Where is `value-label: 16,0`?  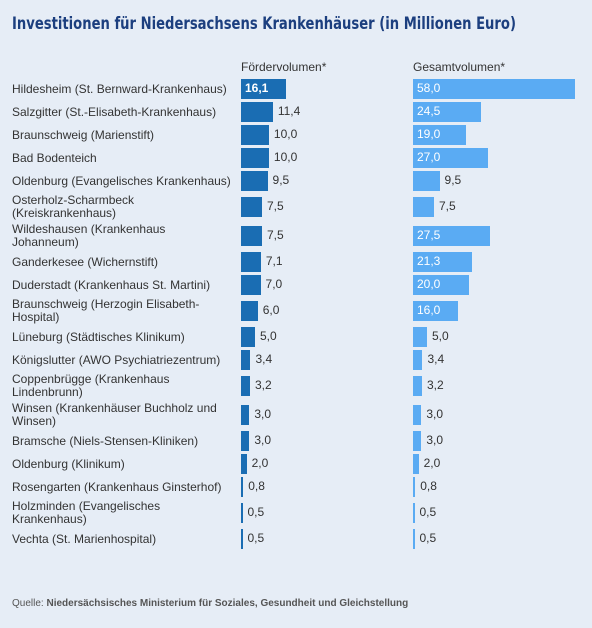
value-label: 16,0 is located at coordinates (429, 310).